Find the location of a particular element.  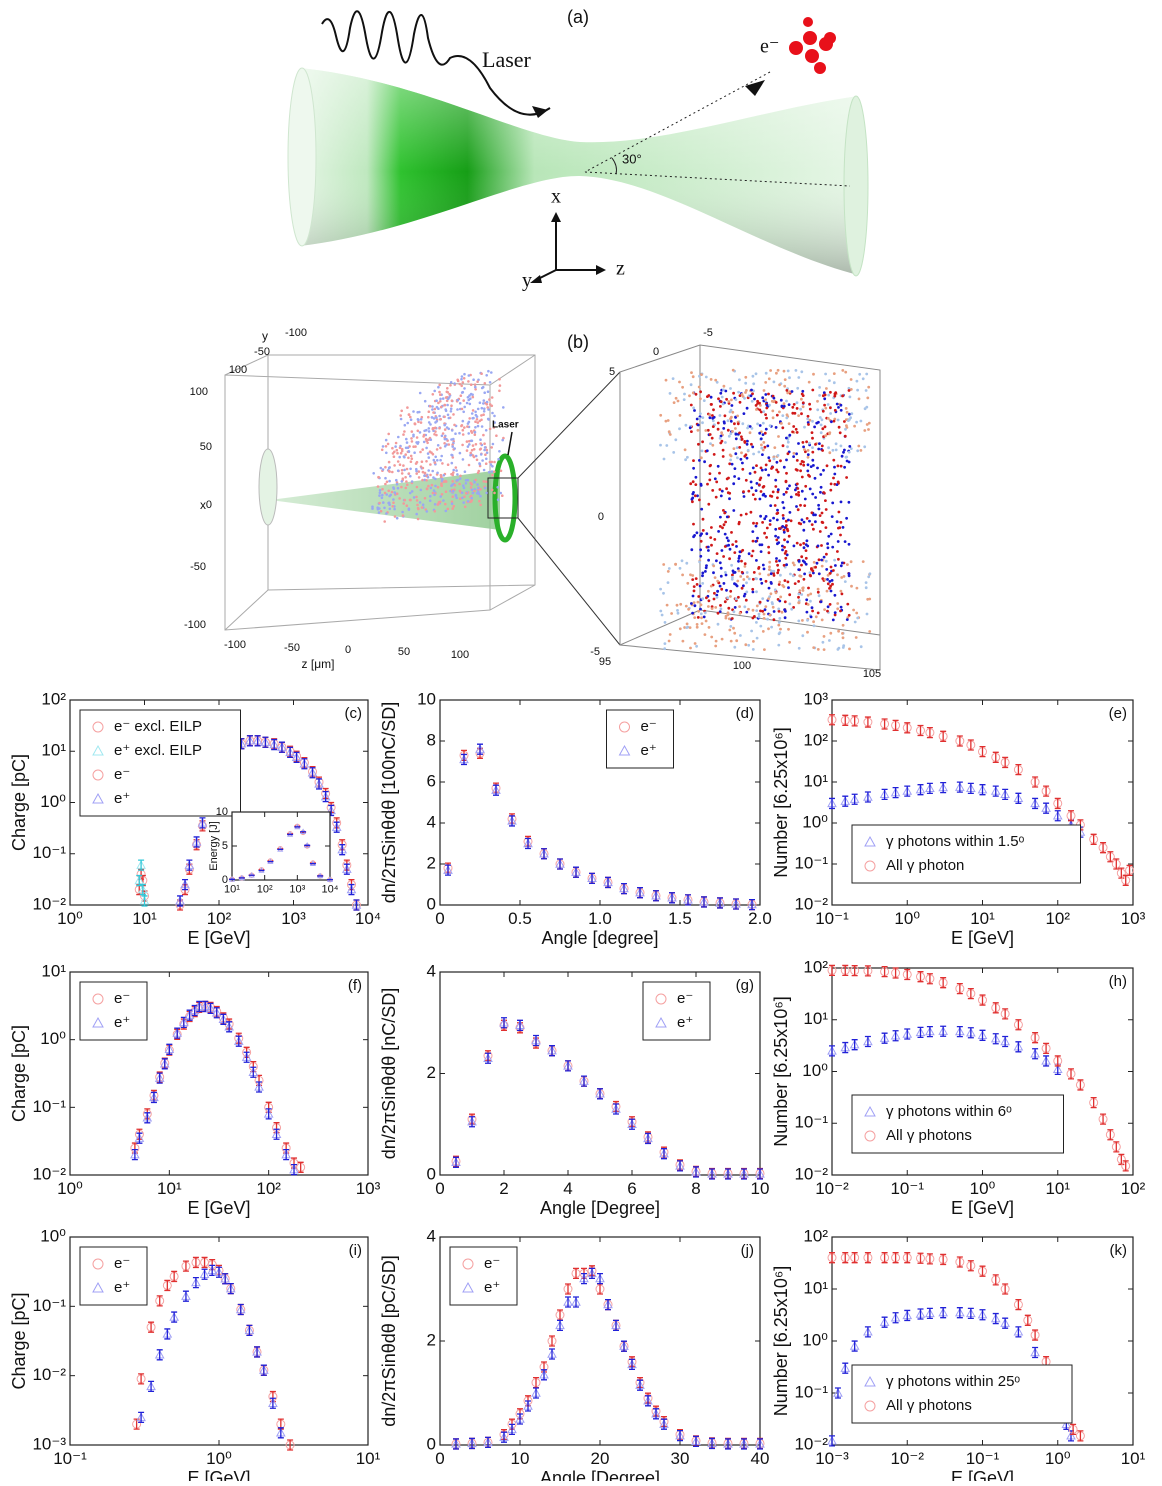

y-tick-label: 10⁰ is located at coordinates (53, 801).